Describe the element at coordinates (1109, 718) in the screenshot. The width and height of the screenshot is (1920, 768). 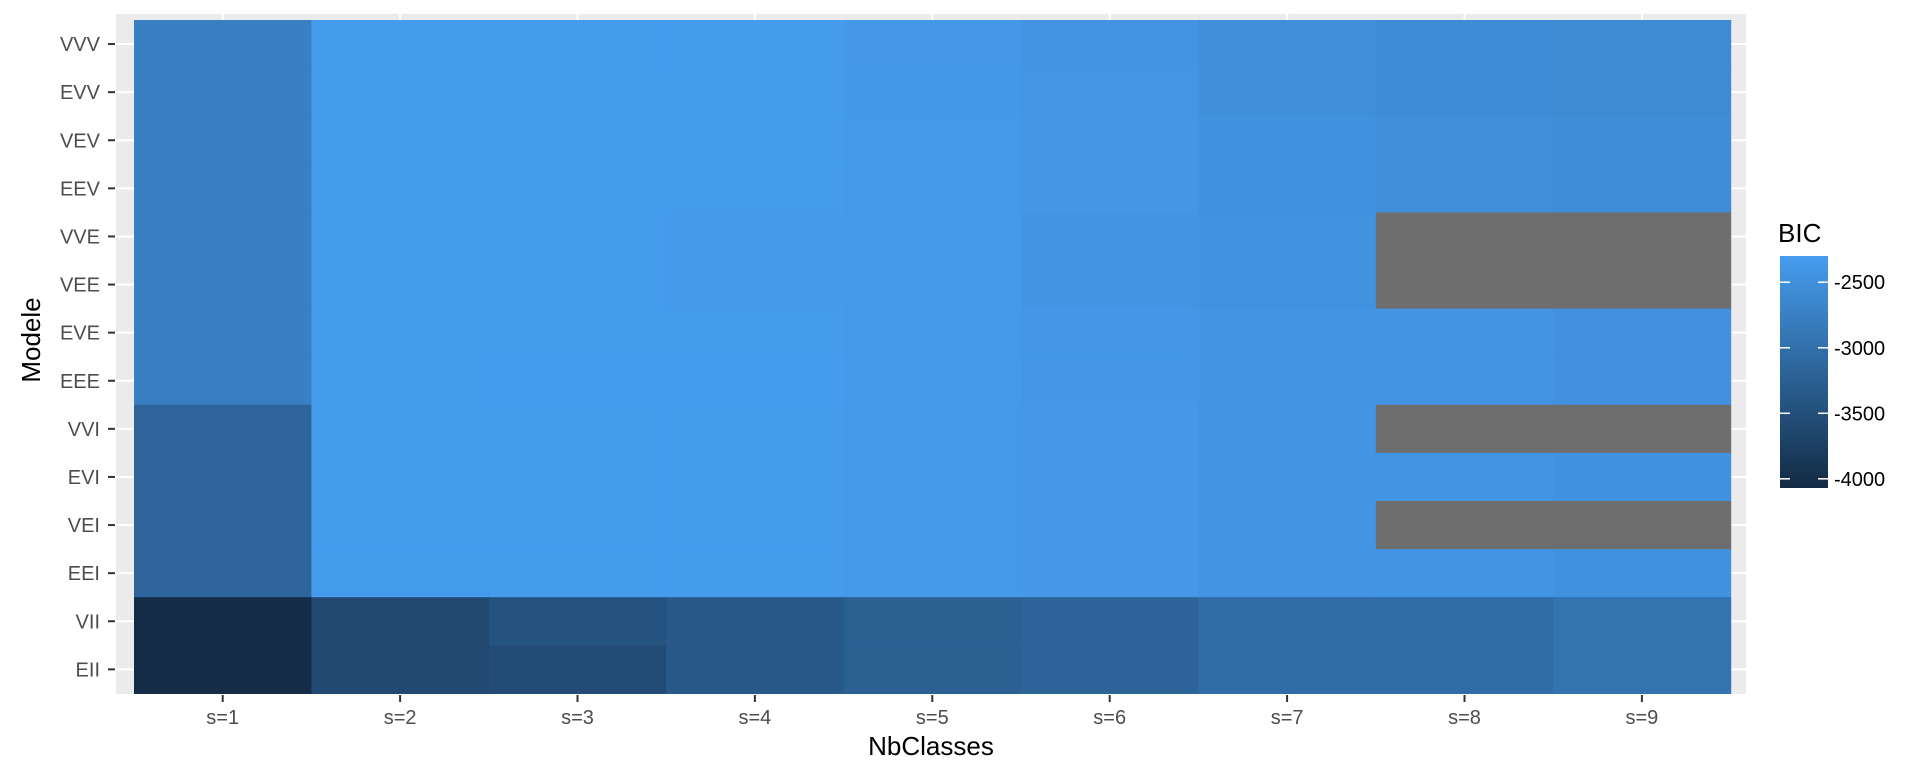
I see `x-tick-label: s=6` at that location.